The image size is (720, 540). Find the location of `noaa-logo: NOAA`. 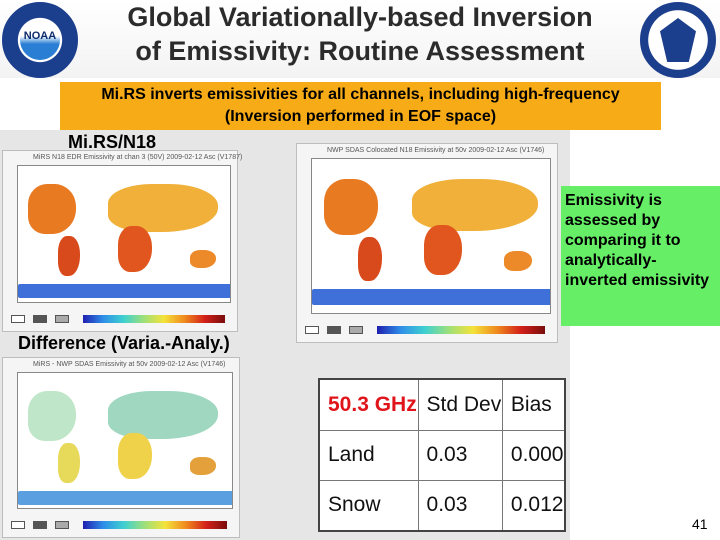

noaa-logo: NOAA is located at coordinates (40, 40).